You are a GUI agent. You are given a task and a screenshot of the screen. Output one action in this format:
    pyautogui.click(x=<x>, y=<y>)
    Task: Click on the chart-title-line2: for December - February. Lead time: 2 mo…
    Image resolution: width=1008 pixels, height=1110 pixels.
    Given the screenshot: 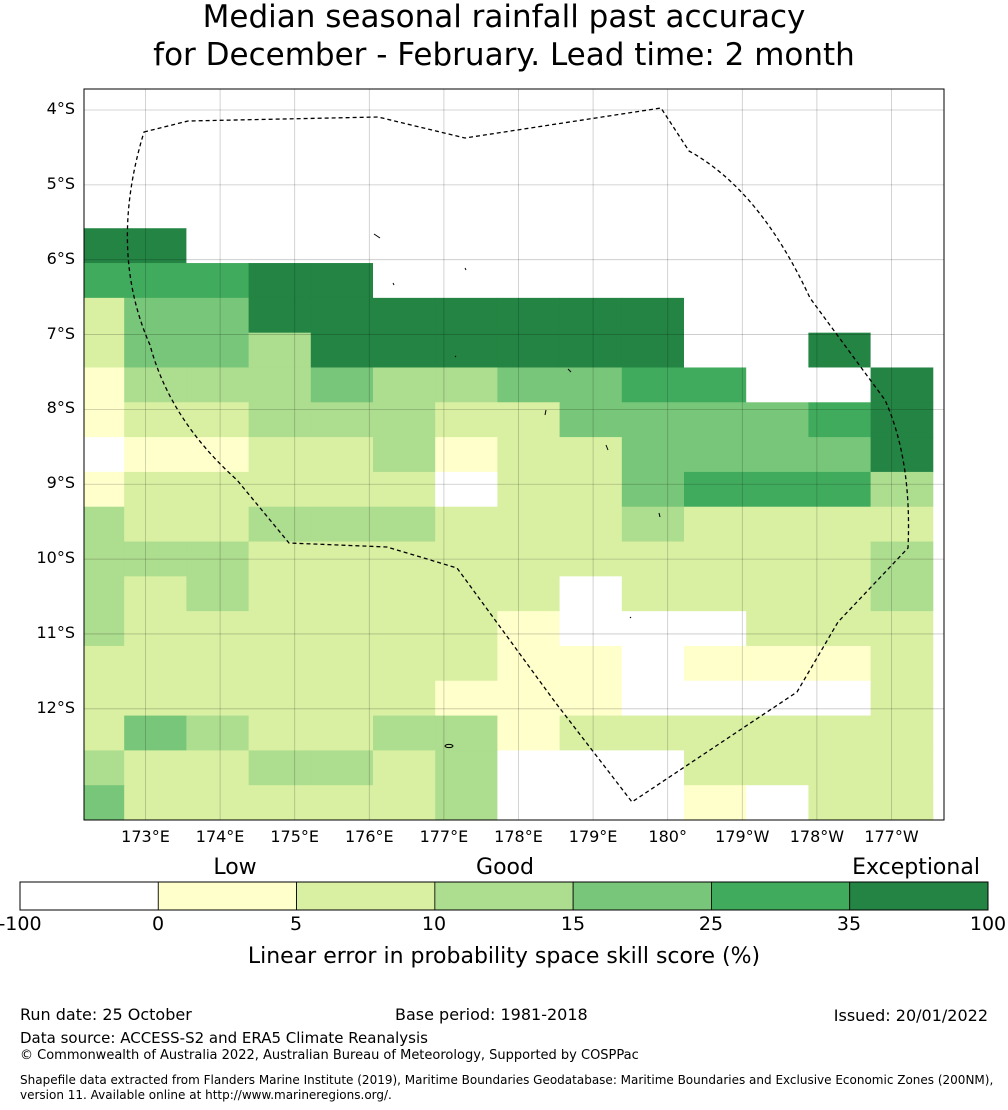 What is the action you would take?
    pyautogui.click(x=504, y=55)
    